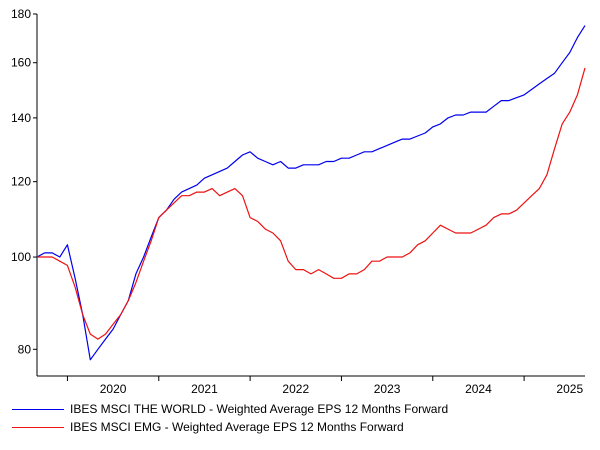  Describe the element at coordinates (21, 14) in the screenshot. I see `y-tick-label: 180` at that location.